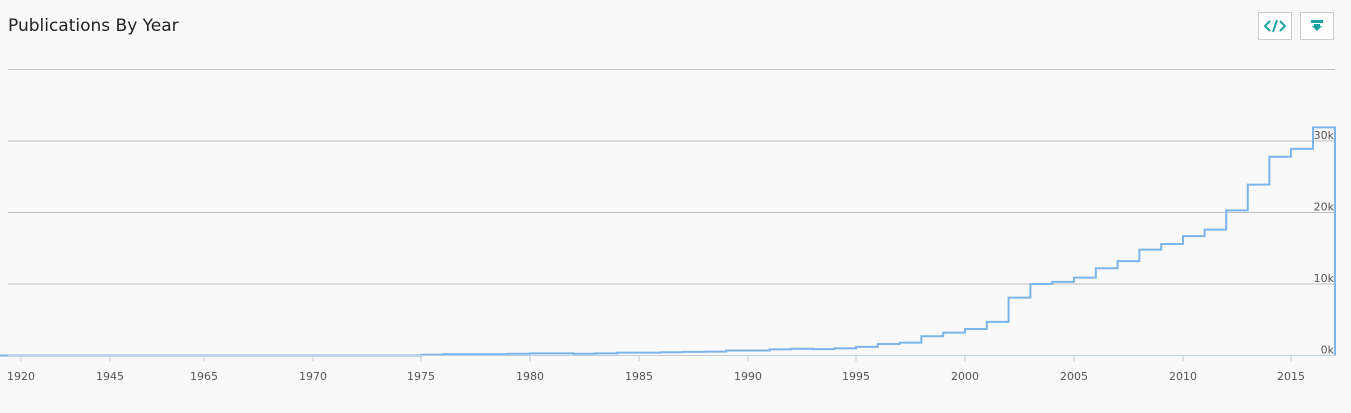  I want to click on download-button, so click(1317, 26).